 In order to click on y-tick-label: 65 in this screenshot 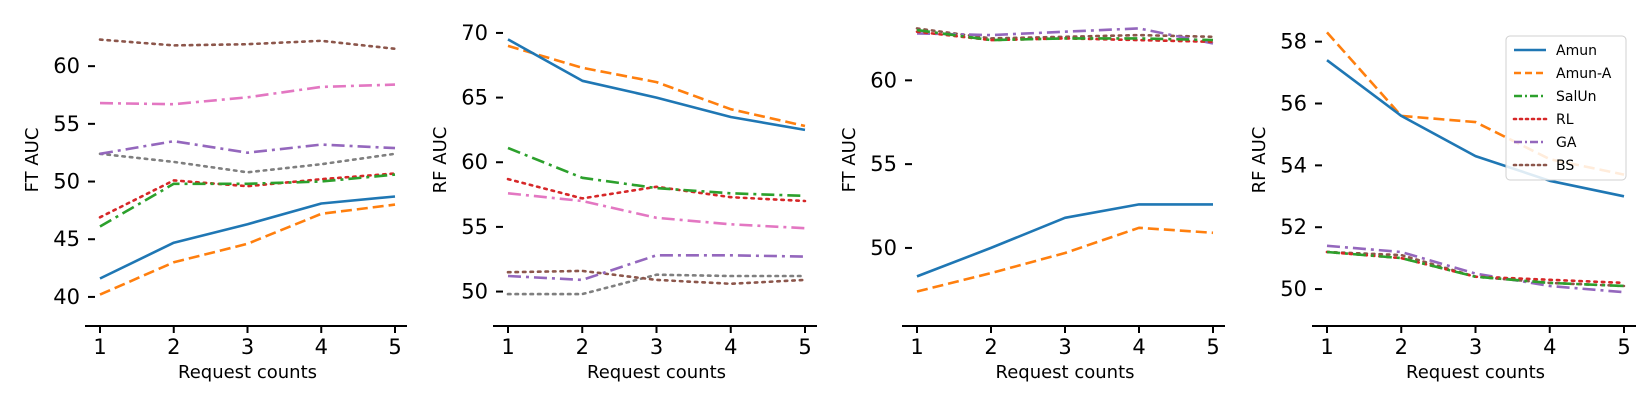, I will do `click(474, 98)`.